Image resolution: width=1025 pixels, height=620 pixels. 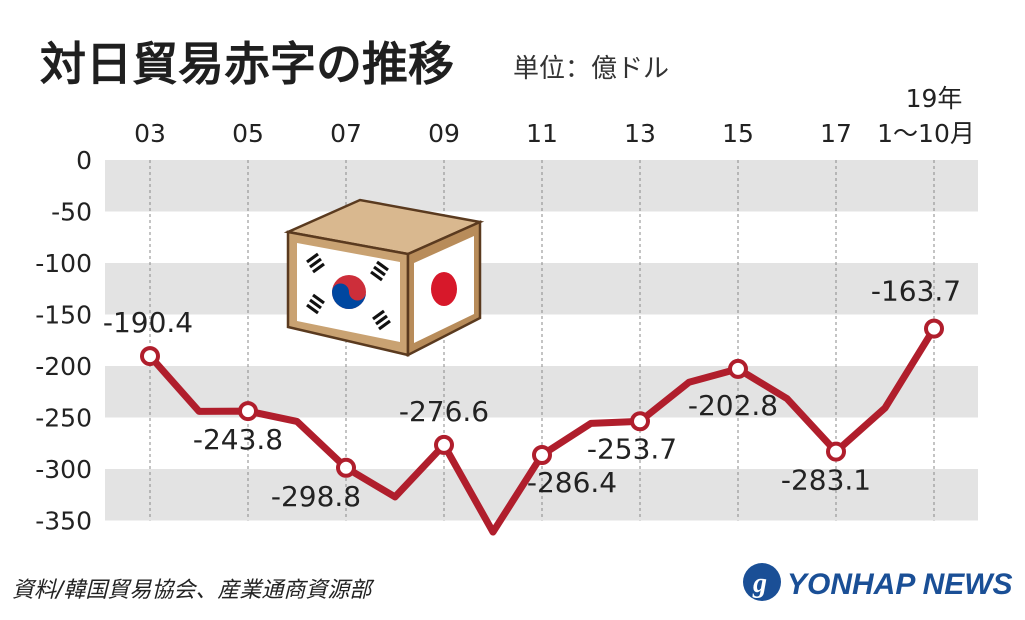 I want to click on trigram-icons, so click(x=348, y=291).